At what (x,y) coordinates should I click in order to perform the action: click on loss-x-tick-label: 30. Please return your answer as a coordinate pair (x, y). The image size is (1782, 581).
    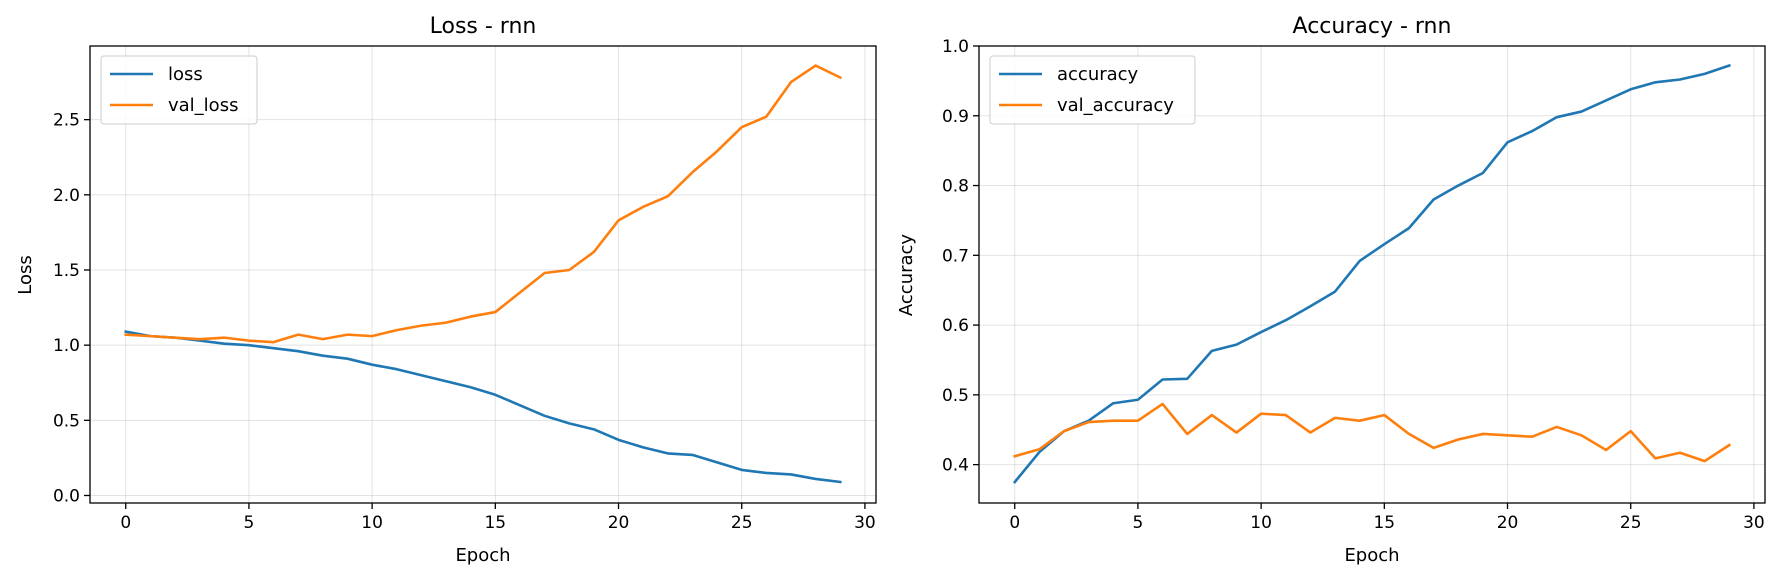
    Looking at the image, I should click on (865, 523).